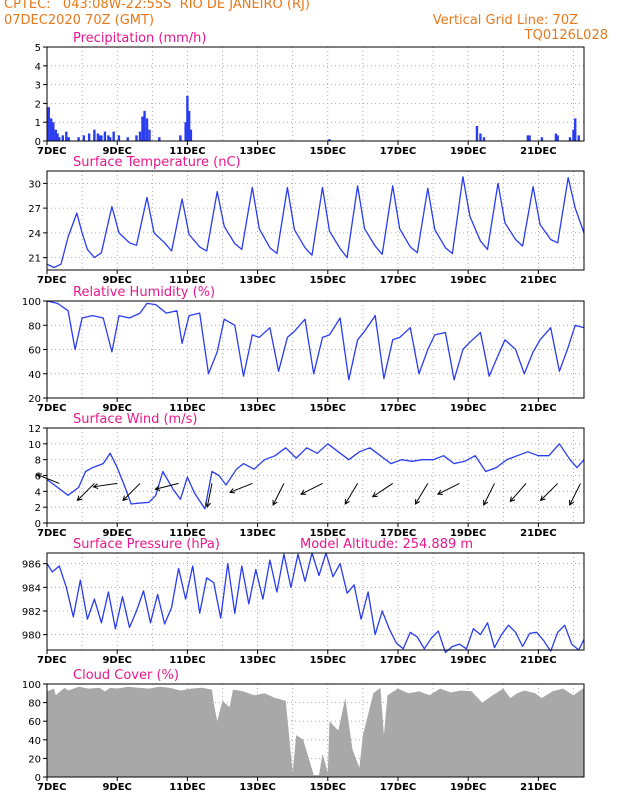 The width and height of the screenshot is (618, 800). I want to click on y-tick-label: 6, so click(38, 477).